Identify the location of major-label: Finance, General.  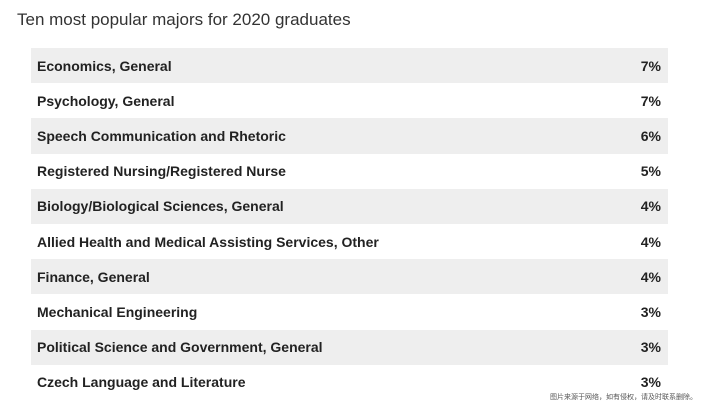
(93, 276).